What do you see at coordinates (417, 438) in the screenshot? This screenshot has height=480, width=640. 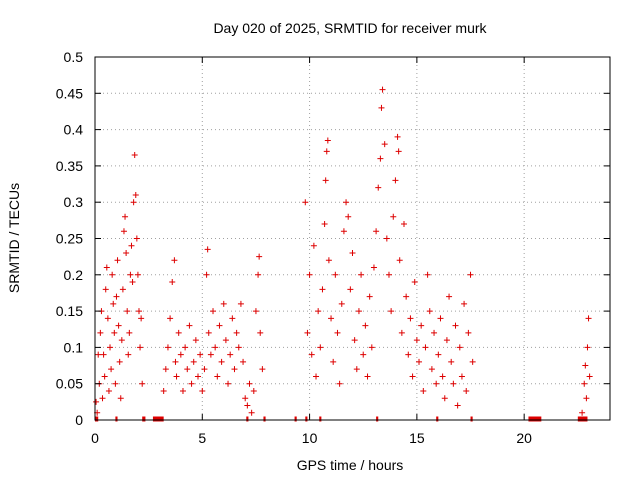 I see `x-tick-label: 15` at bounding box center [417, 438].